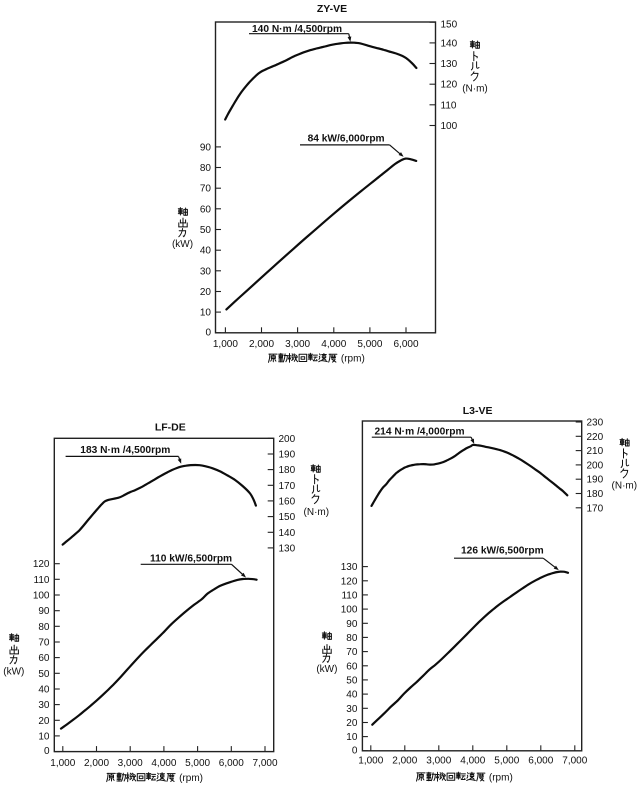  What do you see at coordinates (595, 423) in the screenshot?
I see `svg-text: 230` at bounding box center [595, 423].